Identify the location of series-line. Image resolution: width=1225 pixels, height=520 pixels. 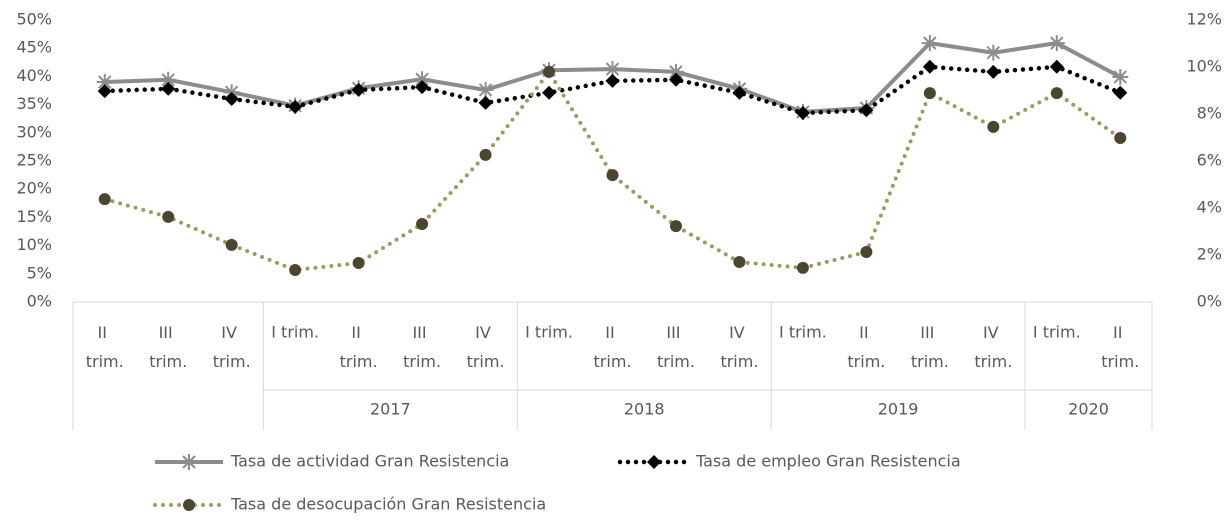
(612, 90).